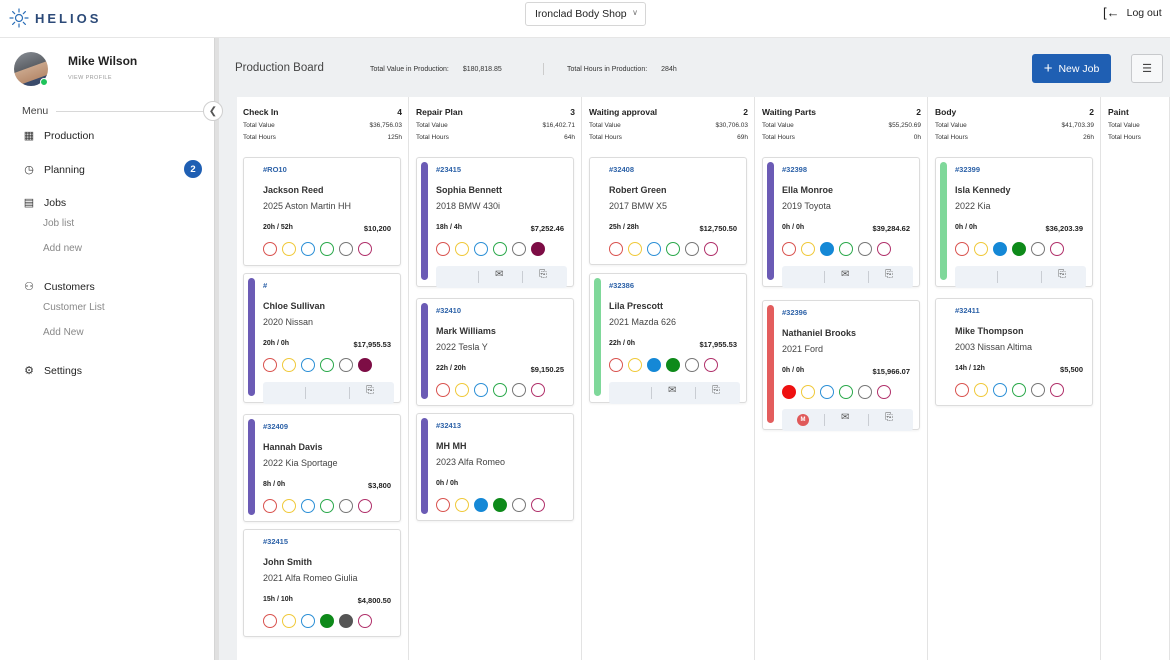 The width and height of the screenshot is (1170, 660). Describe the element at coordinates (58, 136) in the screenshot. I see `sidebar-item-production: ▦ Production` at that location.